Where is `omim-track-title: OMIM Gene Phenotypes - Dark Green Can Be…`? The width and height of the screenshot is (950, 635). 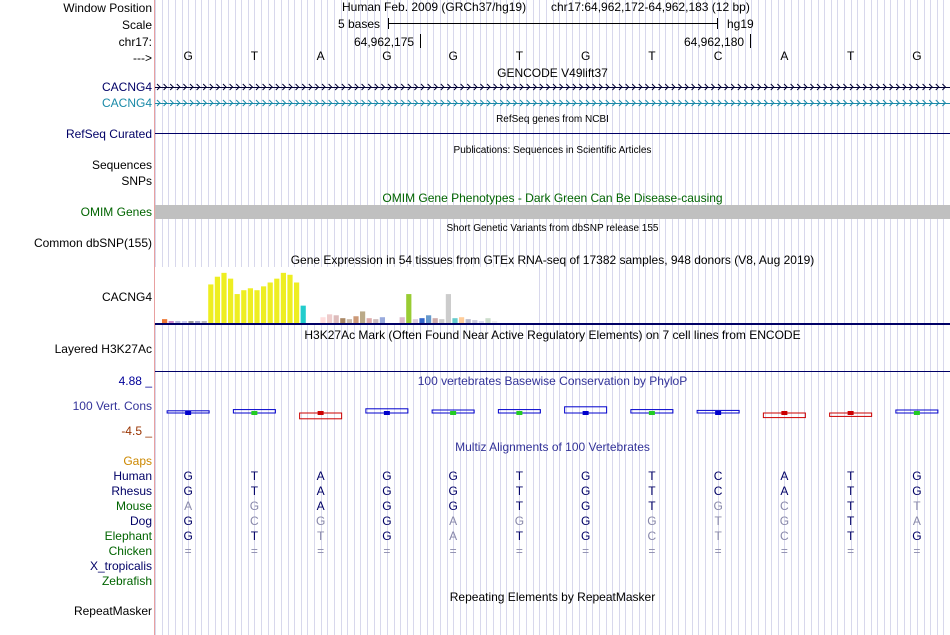 omim-track-title: OMIM Gene Phenotypes - Dark Green Can Be… is located at coordinates (552, 198).